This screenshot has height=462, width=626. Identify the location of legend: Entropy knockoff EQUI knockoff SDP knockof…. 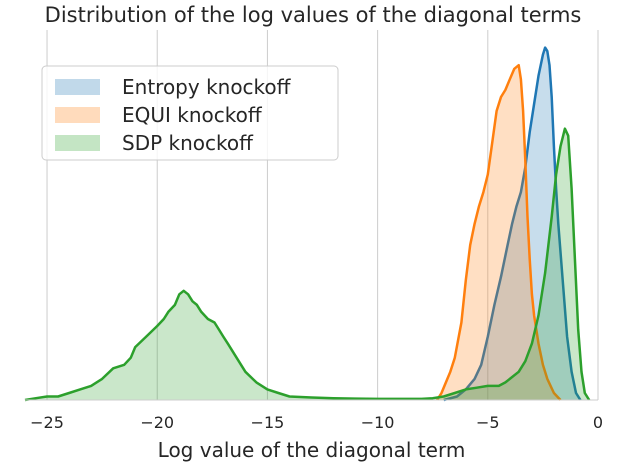
(190, 113).